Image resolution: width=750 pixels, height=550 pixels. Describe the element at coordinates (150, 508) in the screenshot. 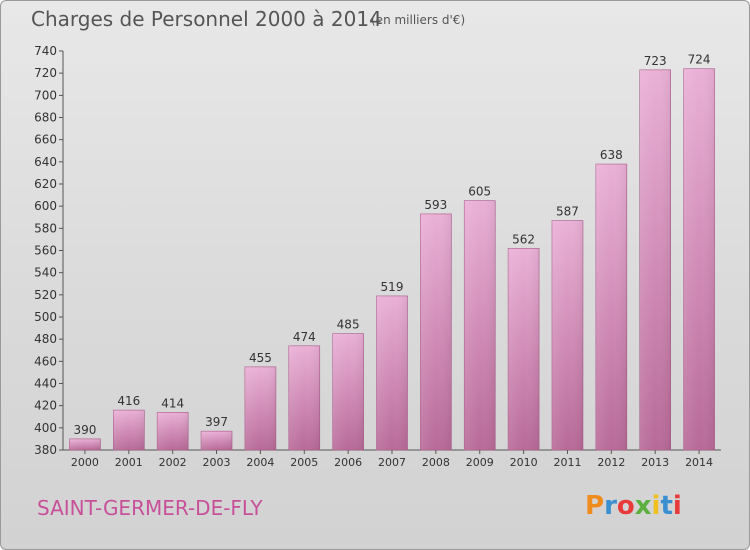

I see `commune-name: SAINT-GERMER-DE-FLY` at that location.